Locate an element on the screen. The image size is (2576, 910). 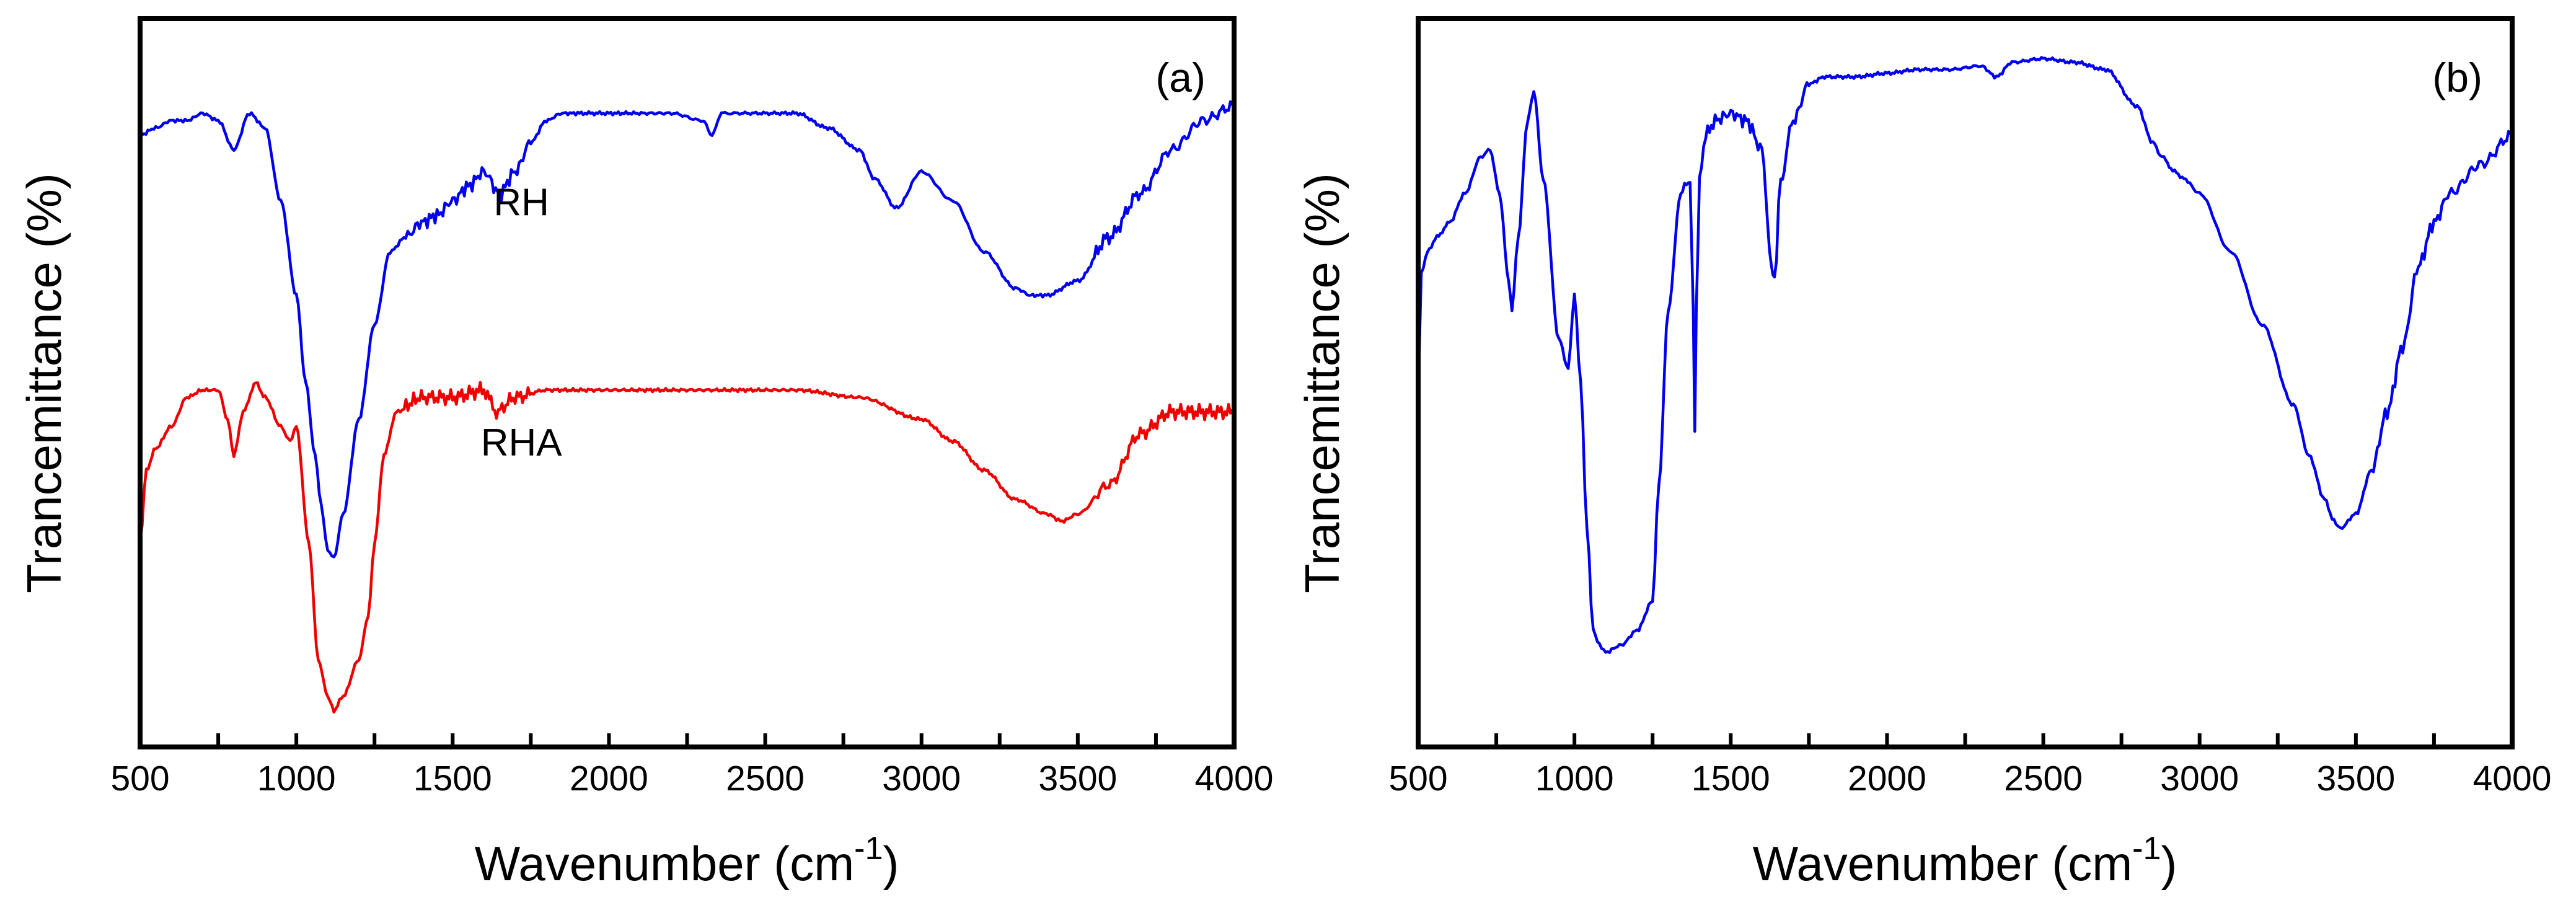
series-label-rh: RH is located at coordinates (521, 202).